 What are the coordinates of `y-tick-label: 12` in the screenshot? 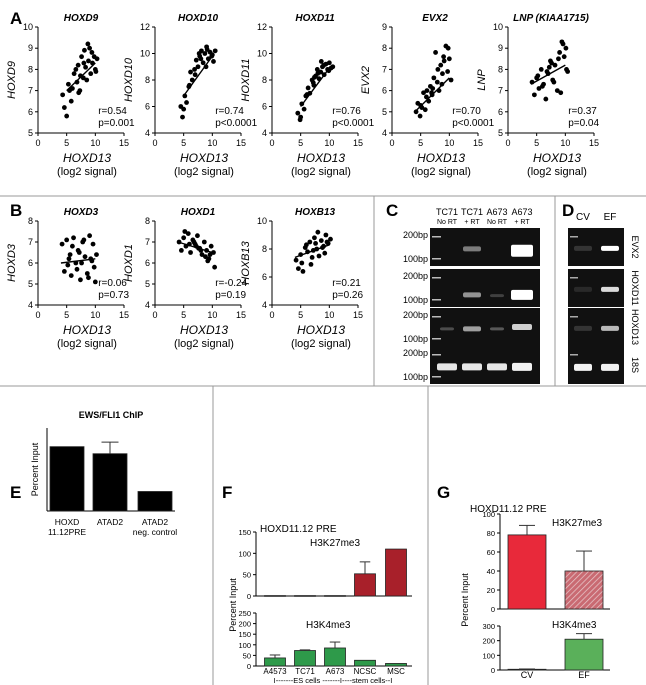 It's located at (262, 27).